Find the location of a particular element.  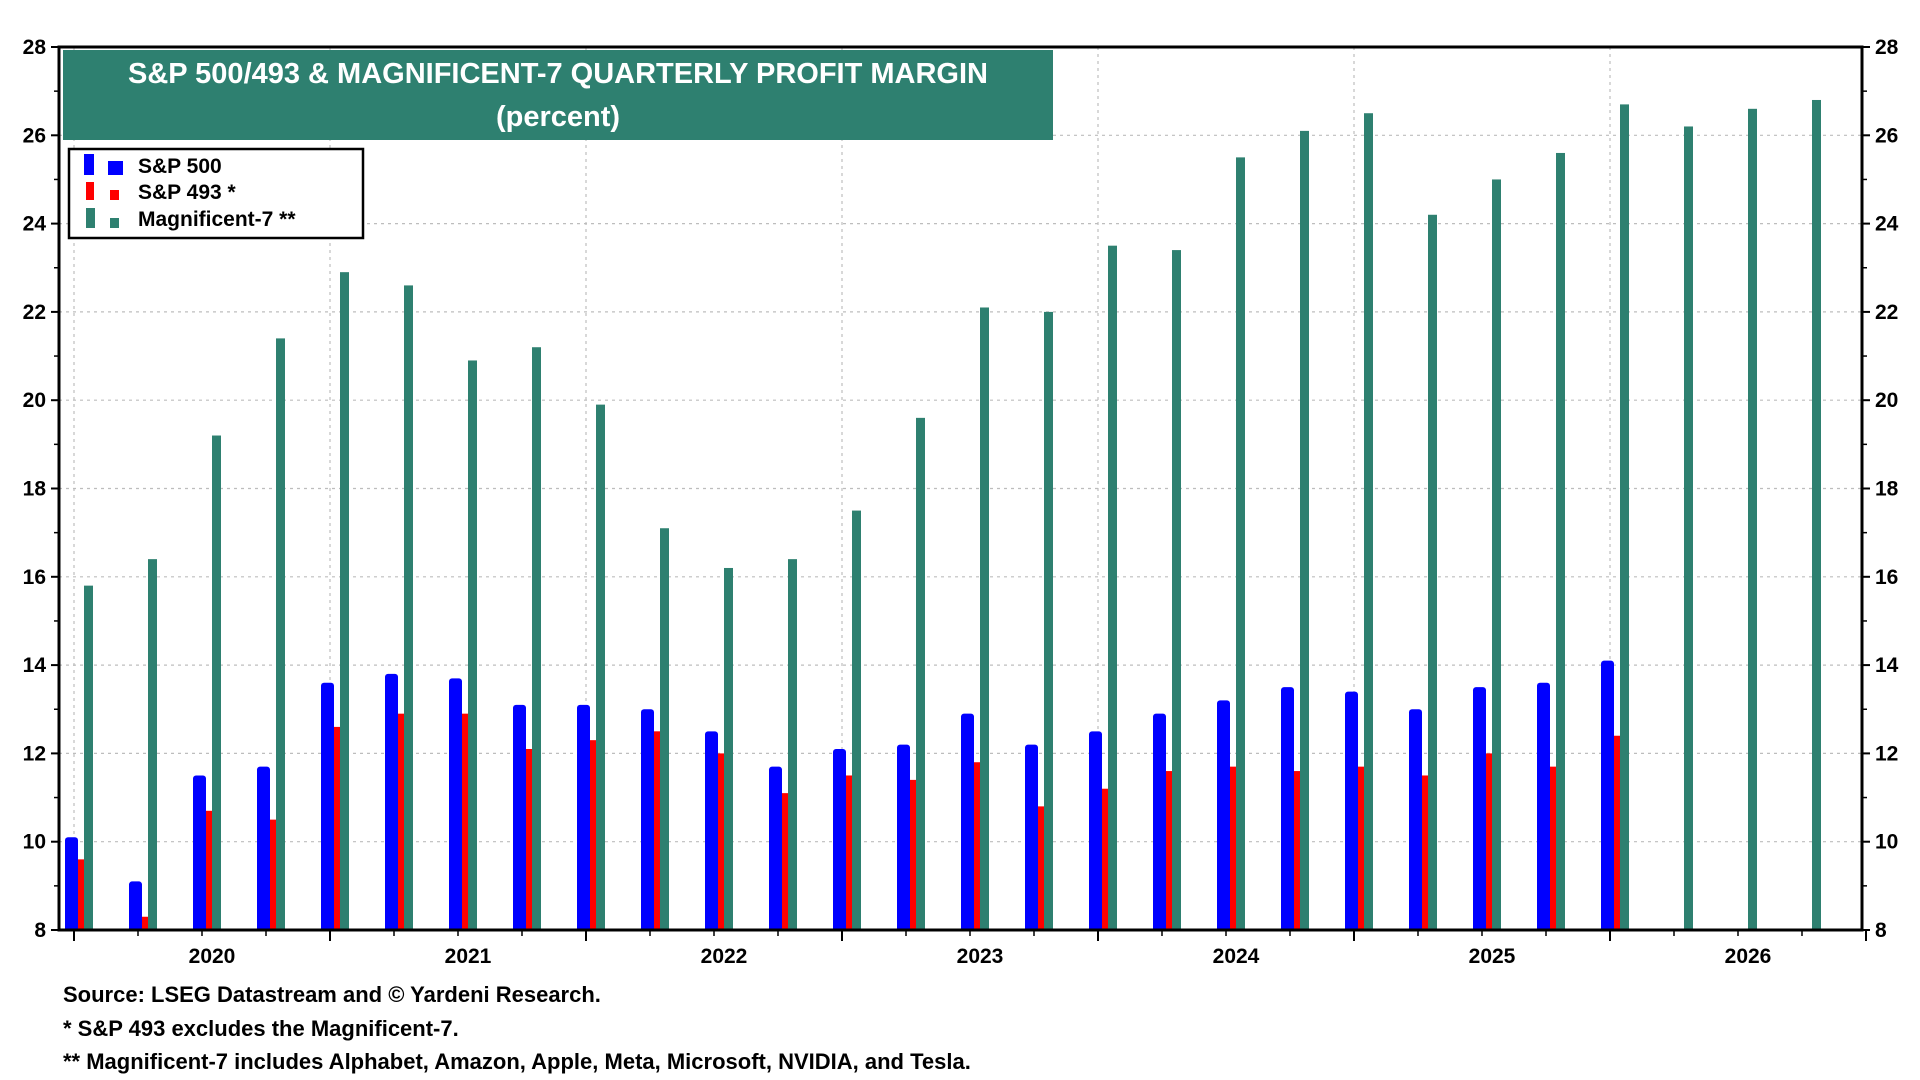

y-tick-label-right: 8 is located at coordinates (1881, 930).